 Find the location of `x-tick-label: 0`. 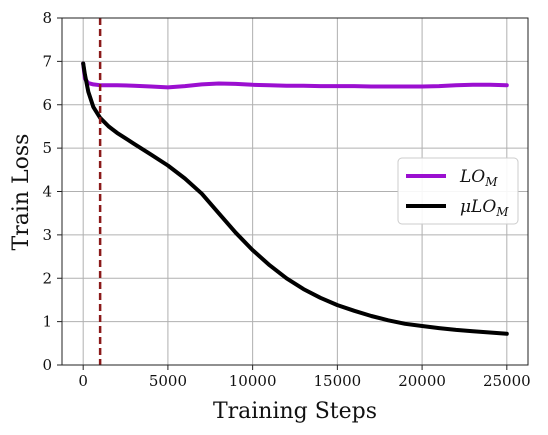

x-tick-label: 0 is located at coordinates (83, 381).